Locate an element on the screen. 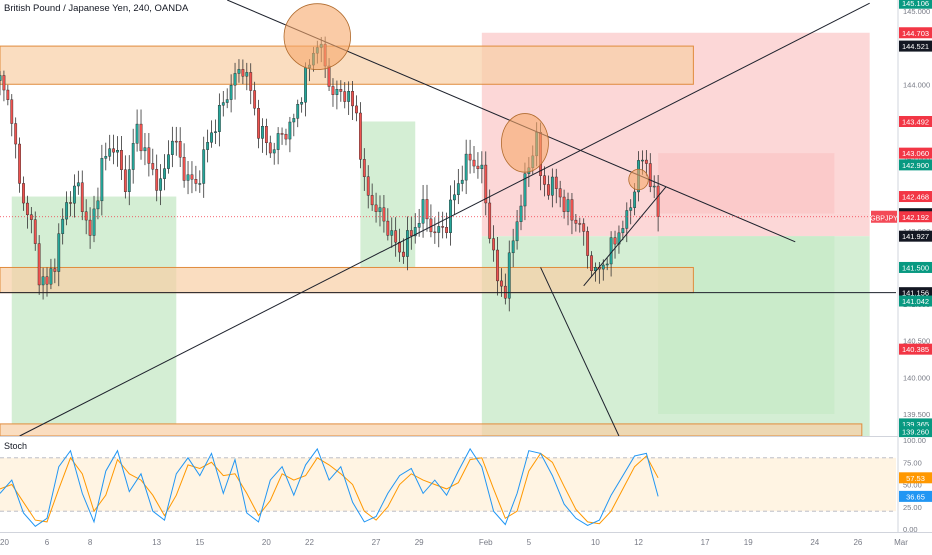 This screenshot has height=555, width=932. symbol-tag is located at coordinates (884, 216).